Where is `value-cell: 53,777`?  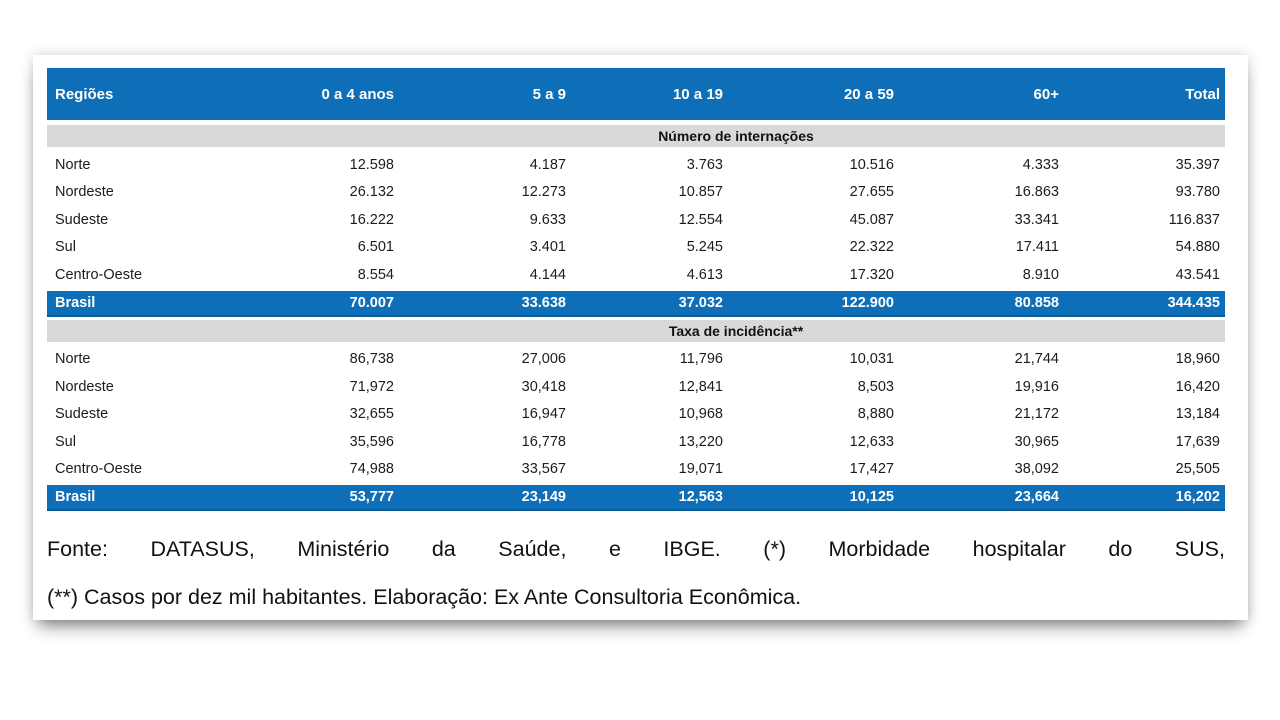 value-cell: 53,777 is located at coordinates (371, 497).